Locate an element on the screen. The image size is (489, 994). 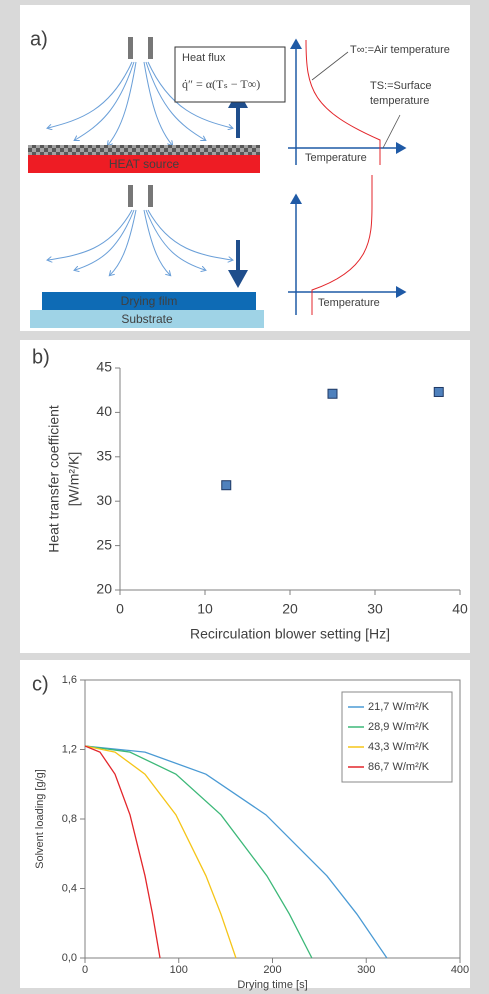
y-tick-label: 35 is located at coordinates (104, 456).